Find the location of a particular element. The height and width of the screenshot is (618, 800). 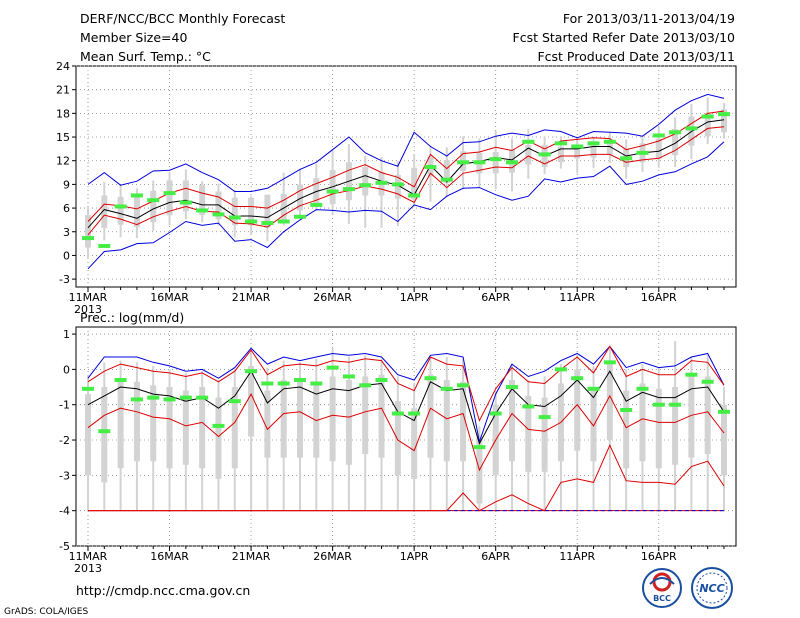

source-url: http://cmdp.ncc.cma.gov.cn is located at coordinates (163, 590).